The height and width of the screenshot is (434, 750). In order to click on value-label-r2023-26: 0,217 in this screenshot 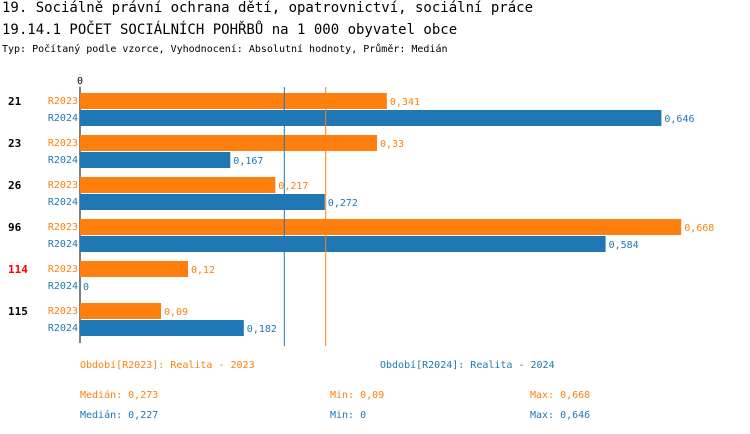, I will do `click(293, 186)`.